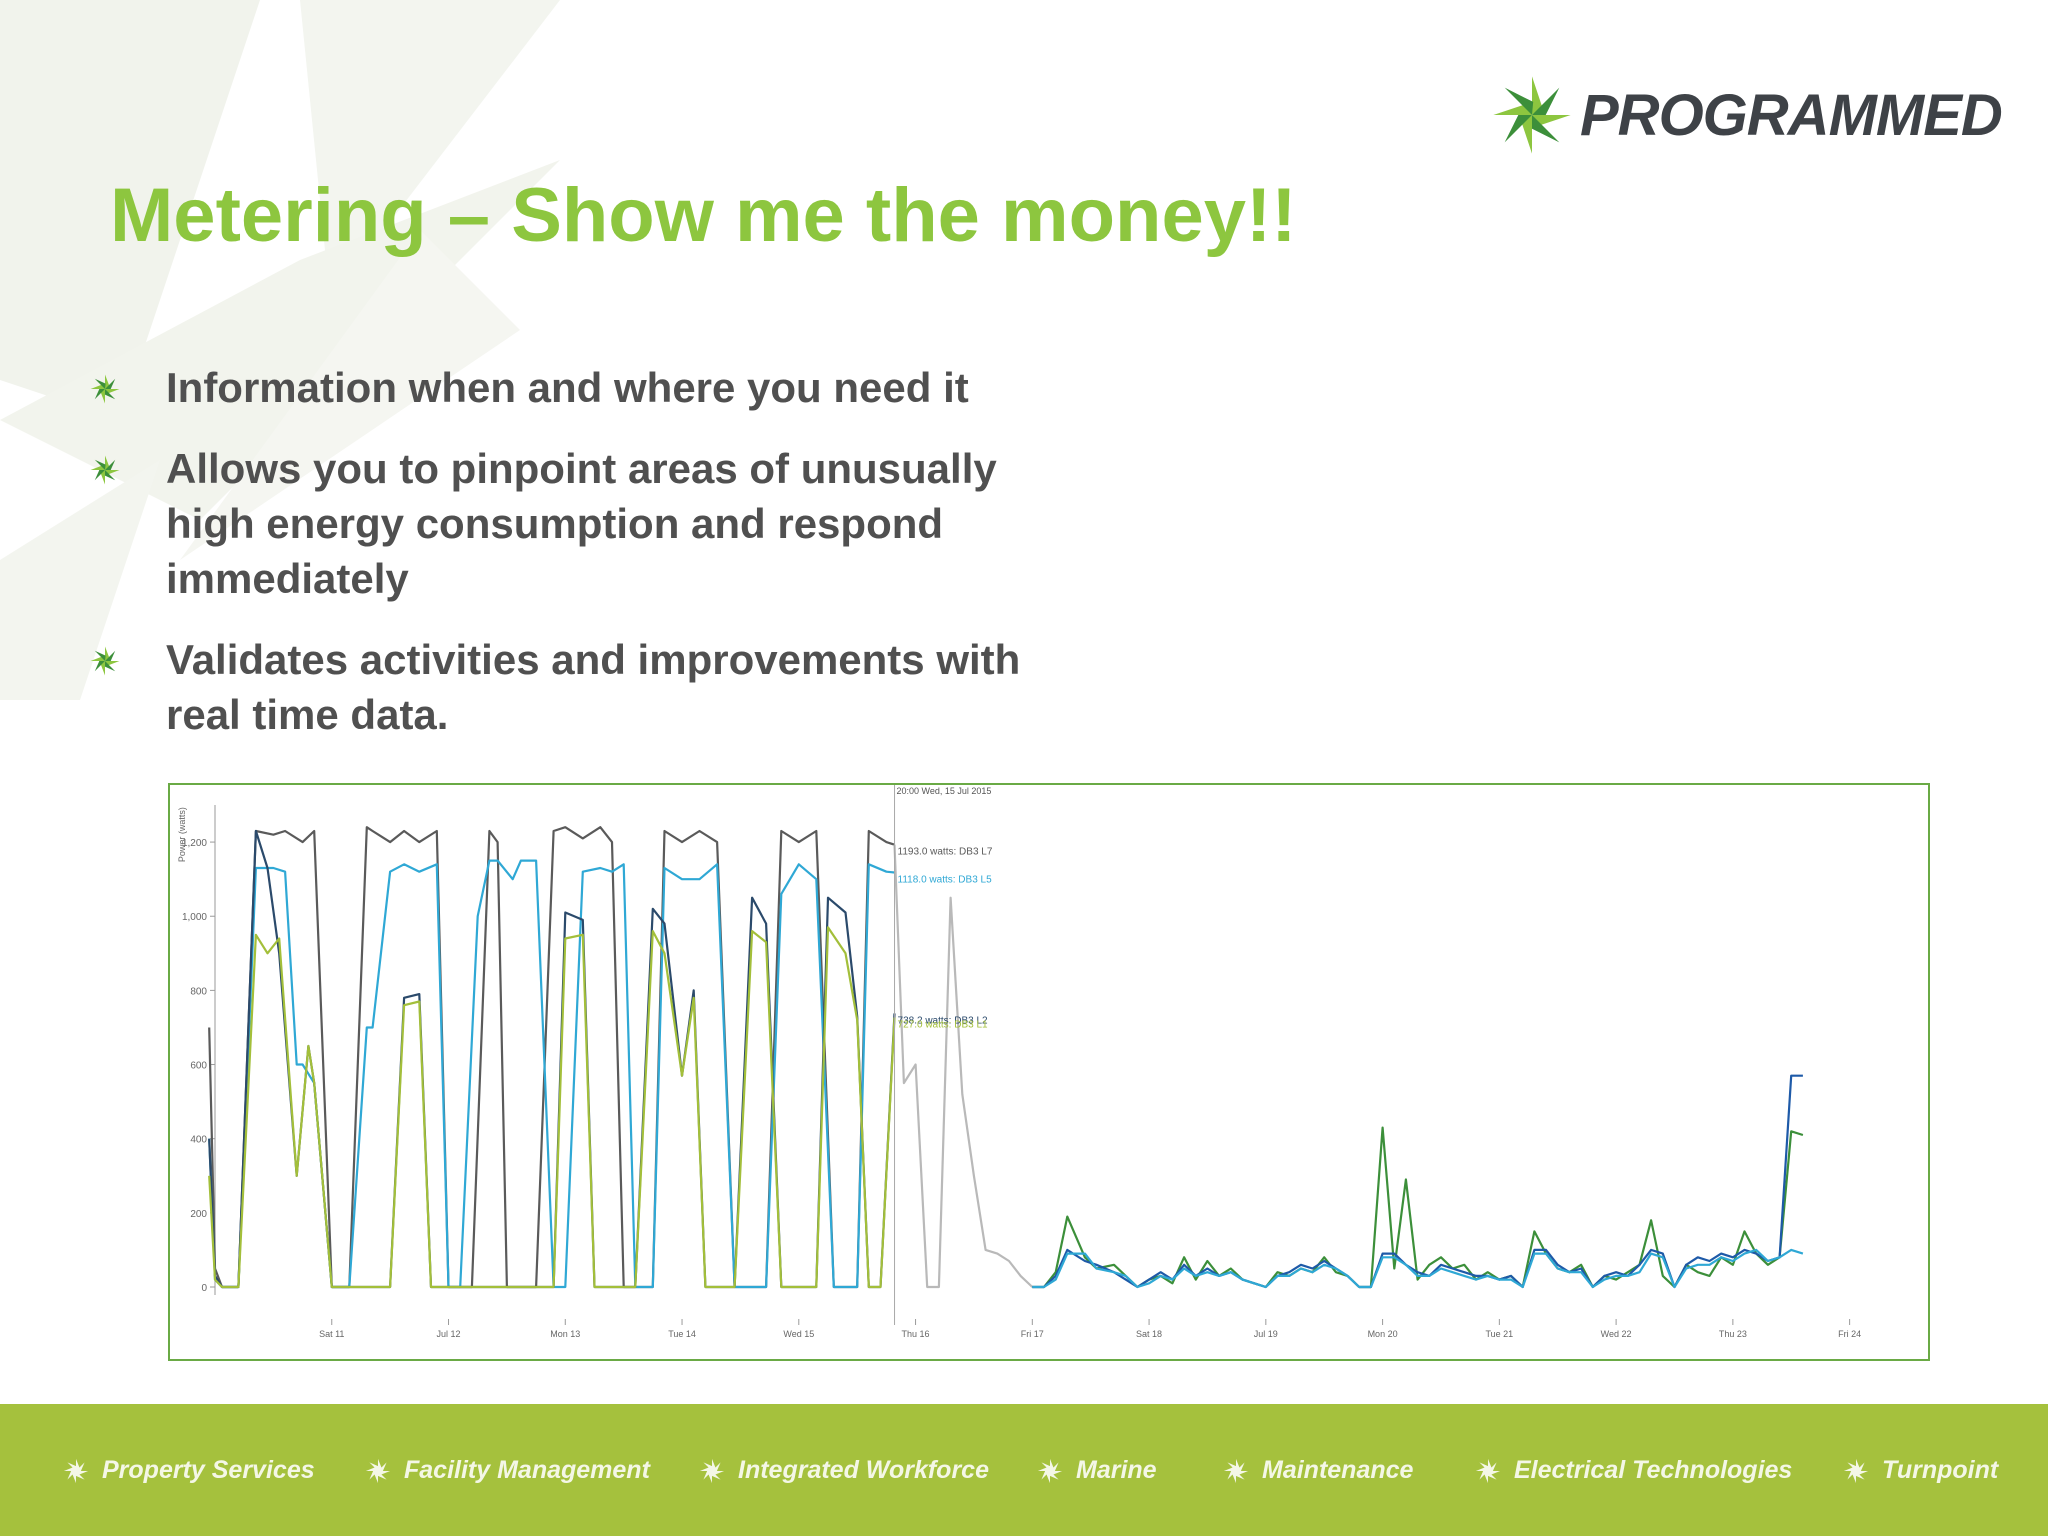 This screenshot has height=1536, width=2048. I want to click on tooltip-header: 20:00 Wed, 15 Jul 2015, so click(944, 791).